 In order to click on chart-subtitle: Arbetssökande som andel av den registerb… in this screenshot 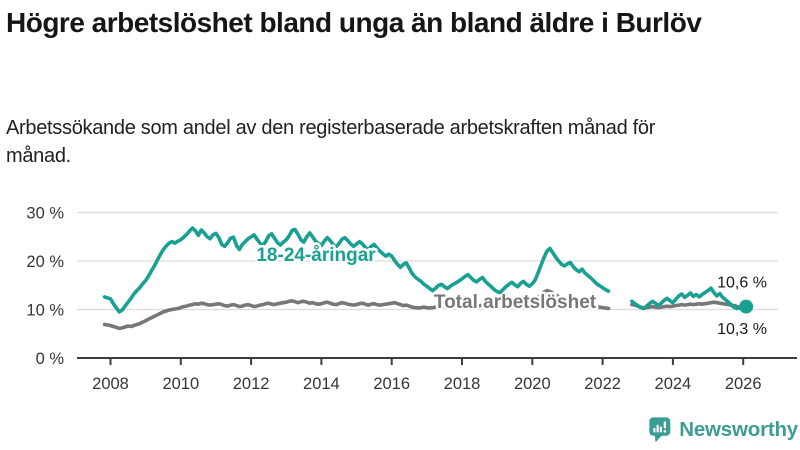, I will do `click(331, 142)`.